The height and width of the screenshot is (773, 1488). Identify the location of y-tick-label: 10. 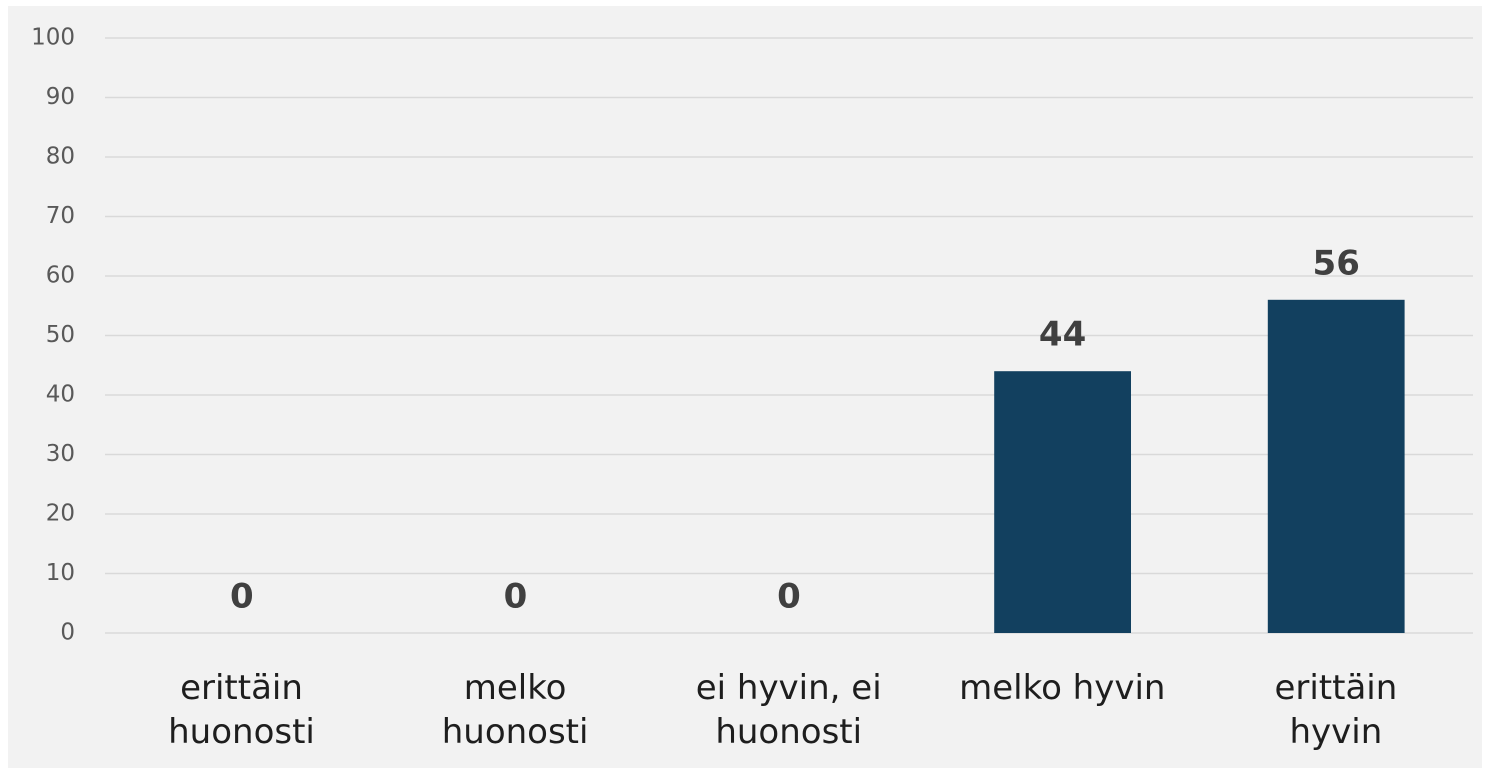
(60, 573).